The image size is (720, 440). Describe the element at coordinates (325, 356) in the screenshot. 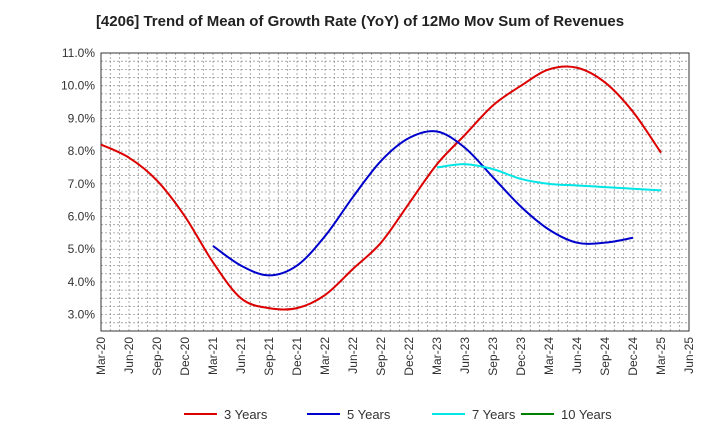

I see `x-tick-label: Mar-22` at that location.